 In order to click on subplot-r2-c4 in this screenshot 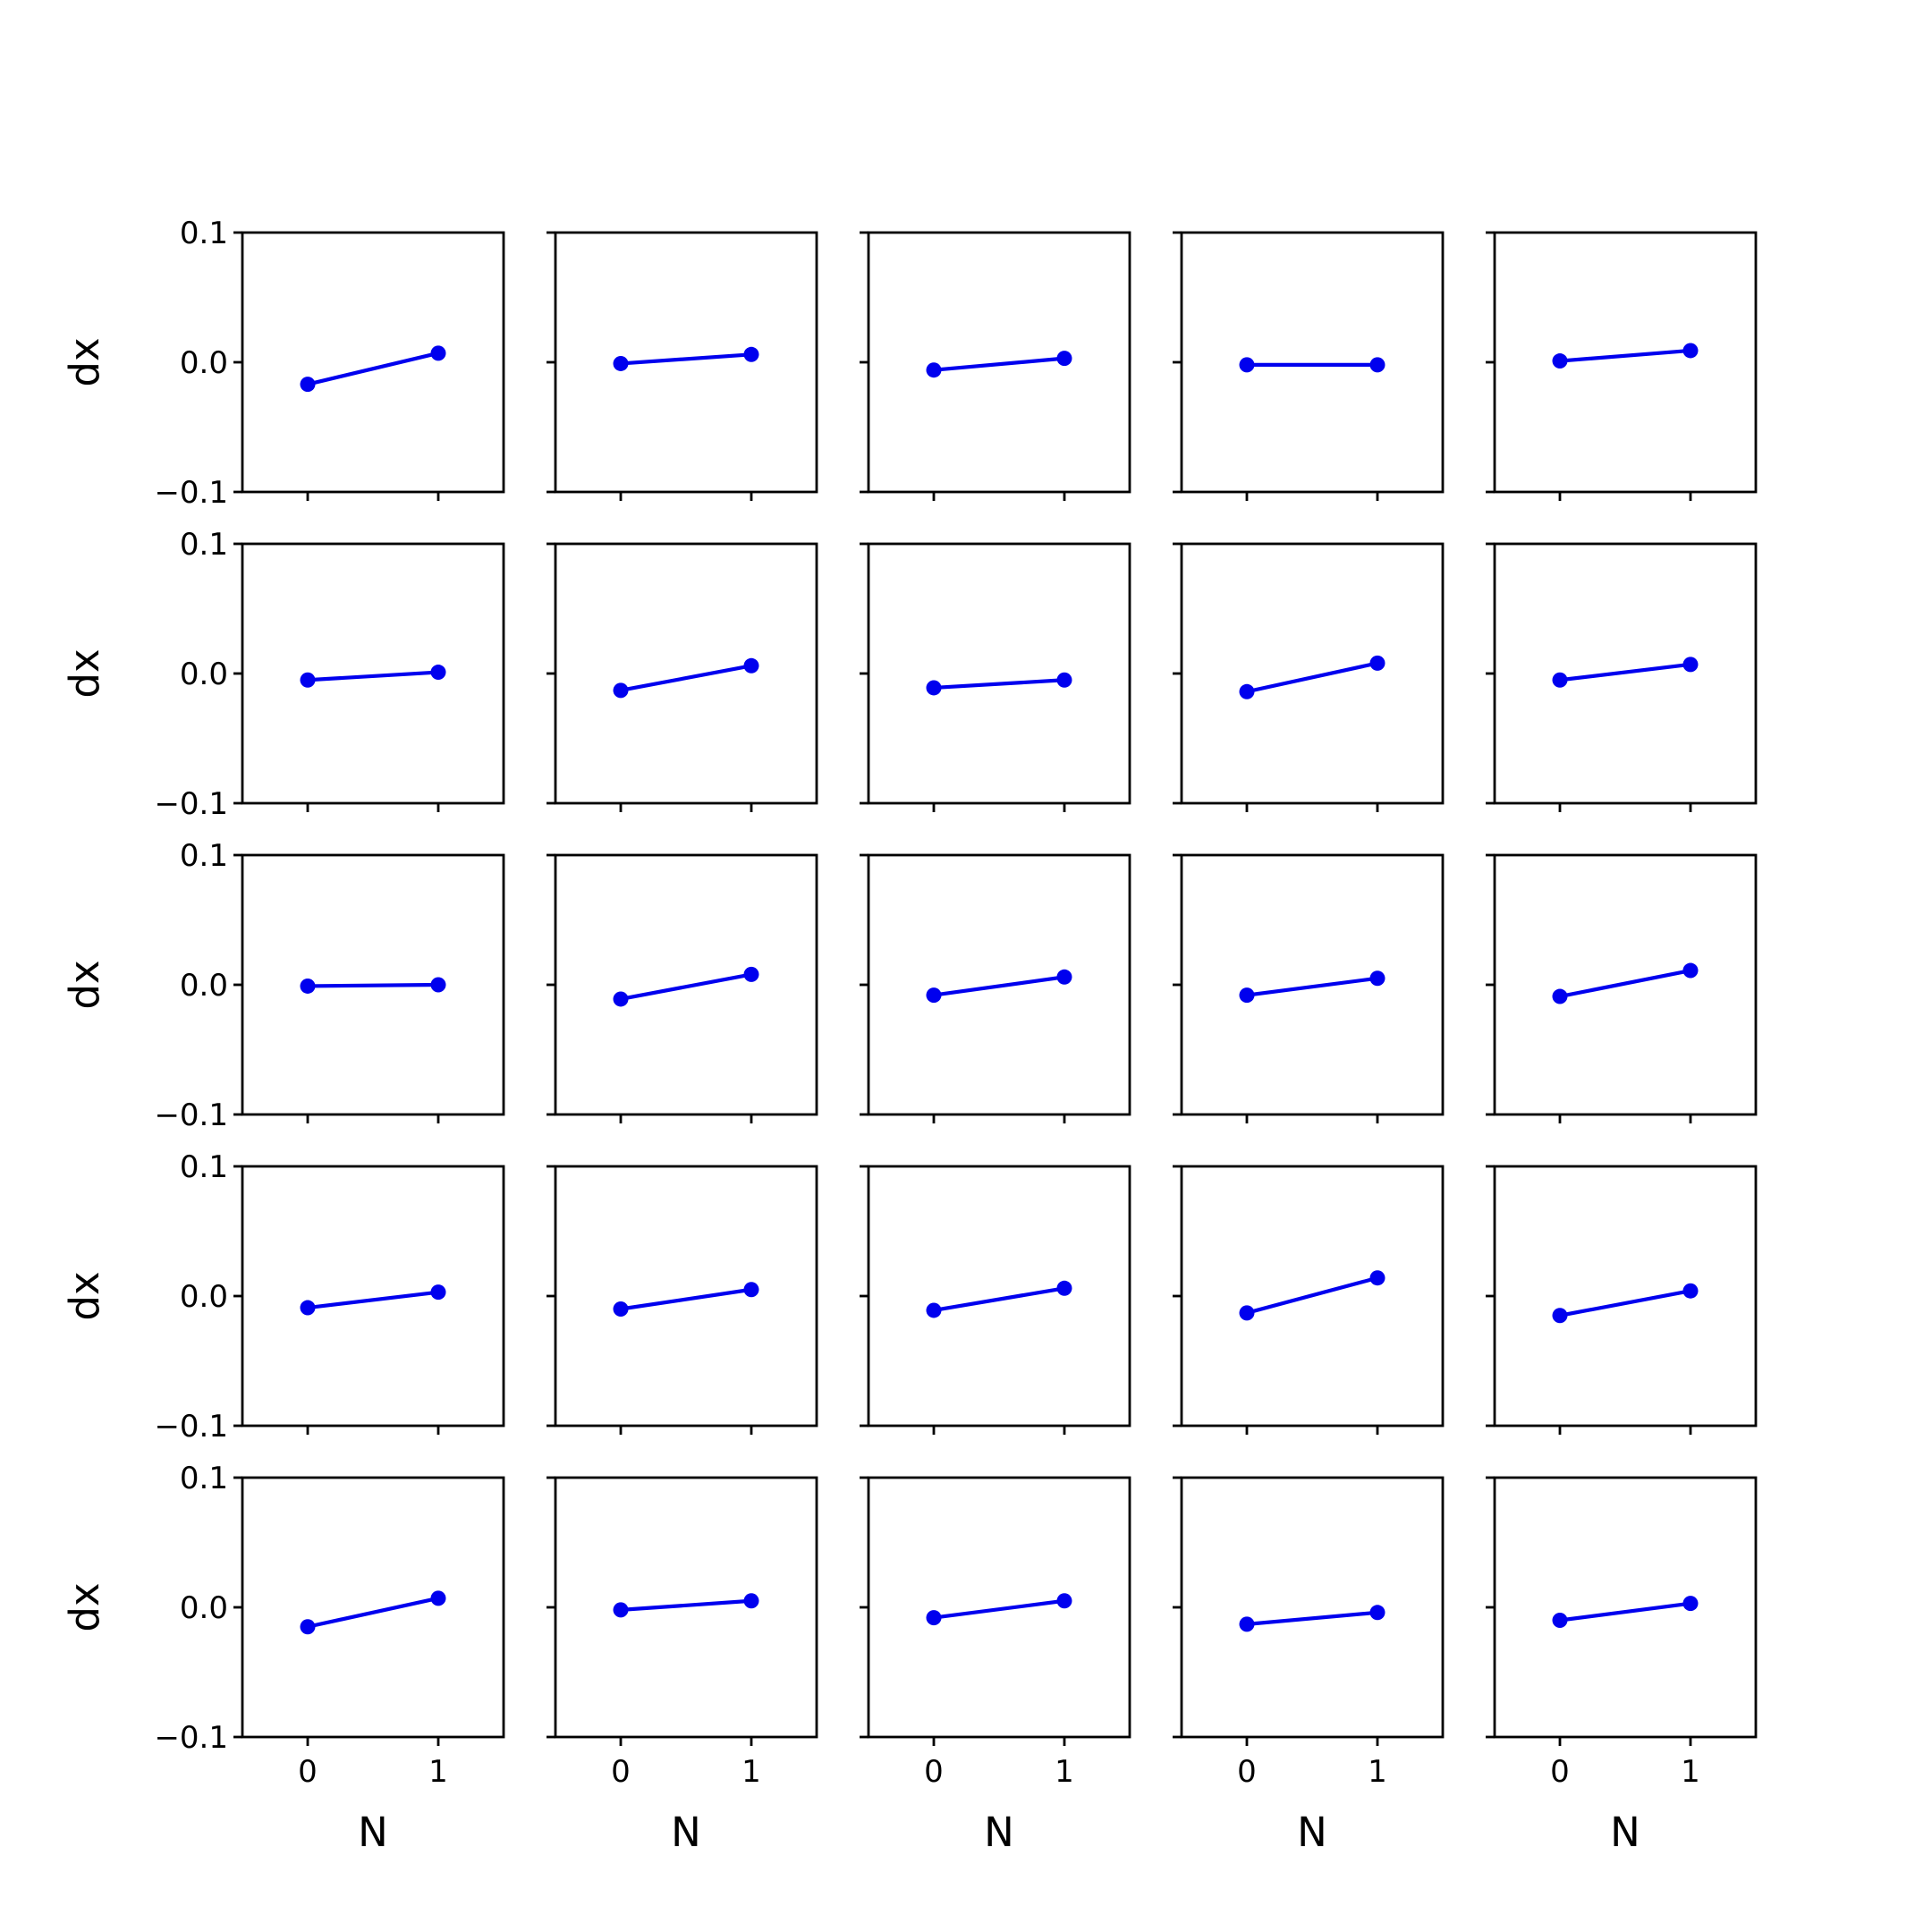, I will do `click(1309, 677)`.